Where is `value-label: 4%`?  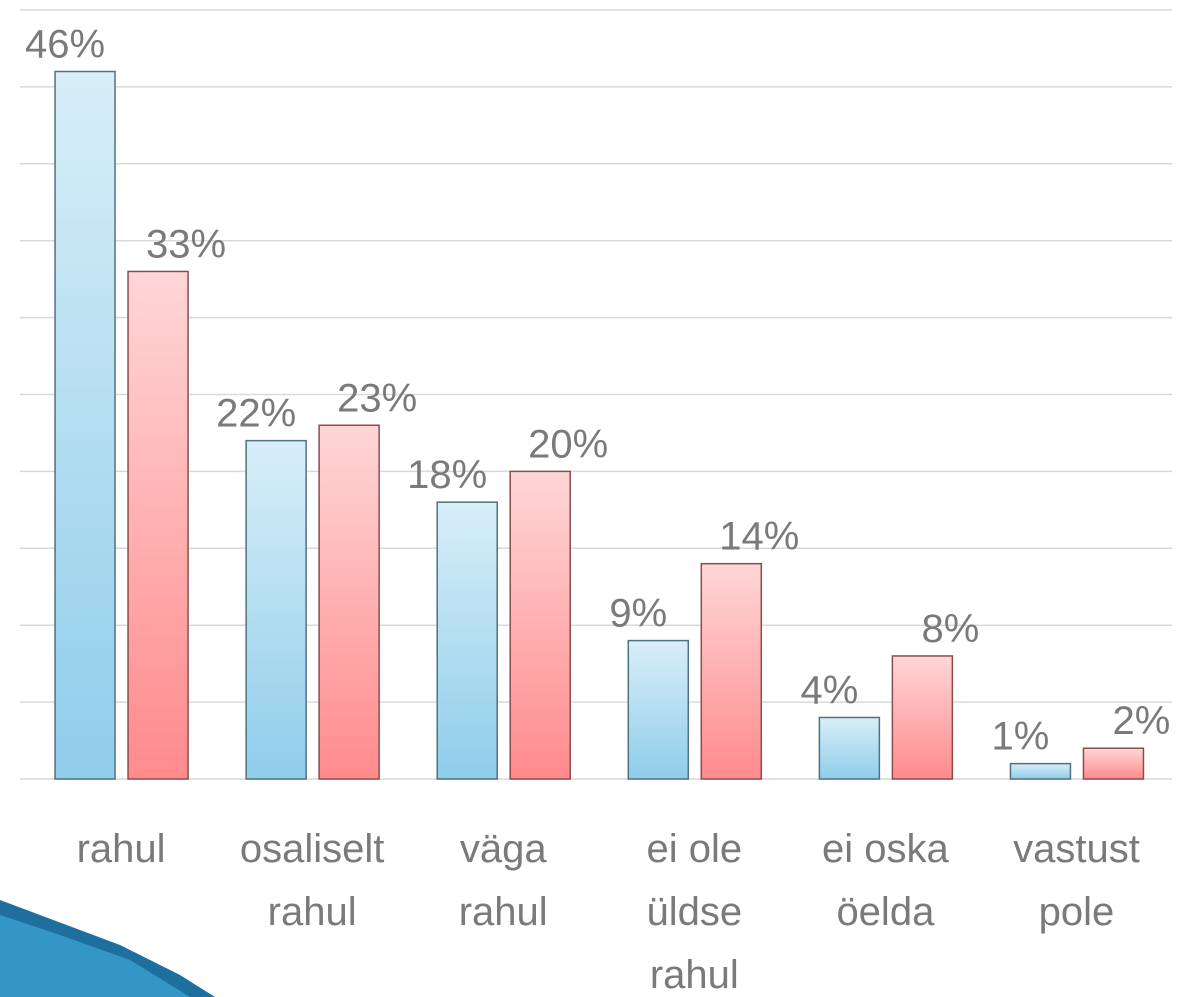
value-label: 4% is located at coordinates (829, 690).